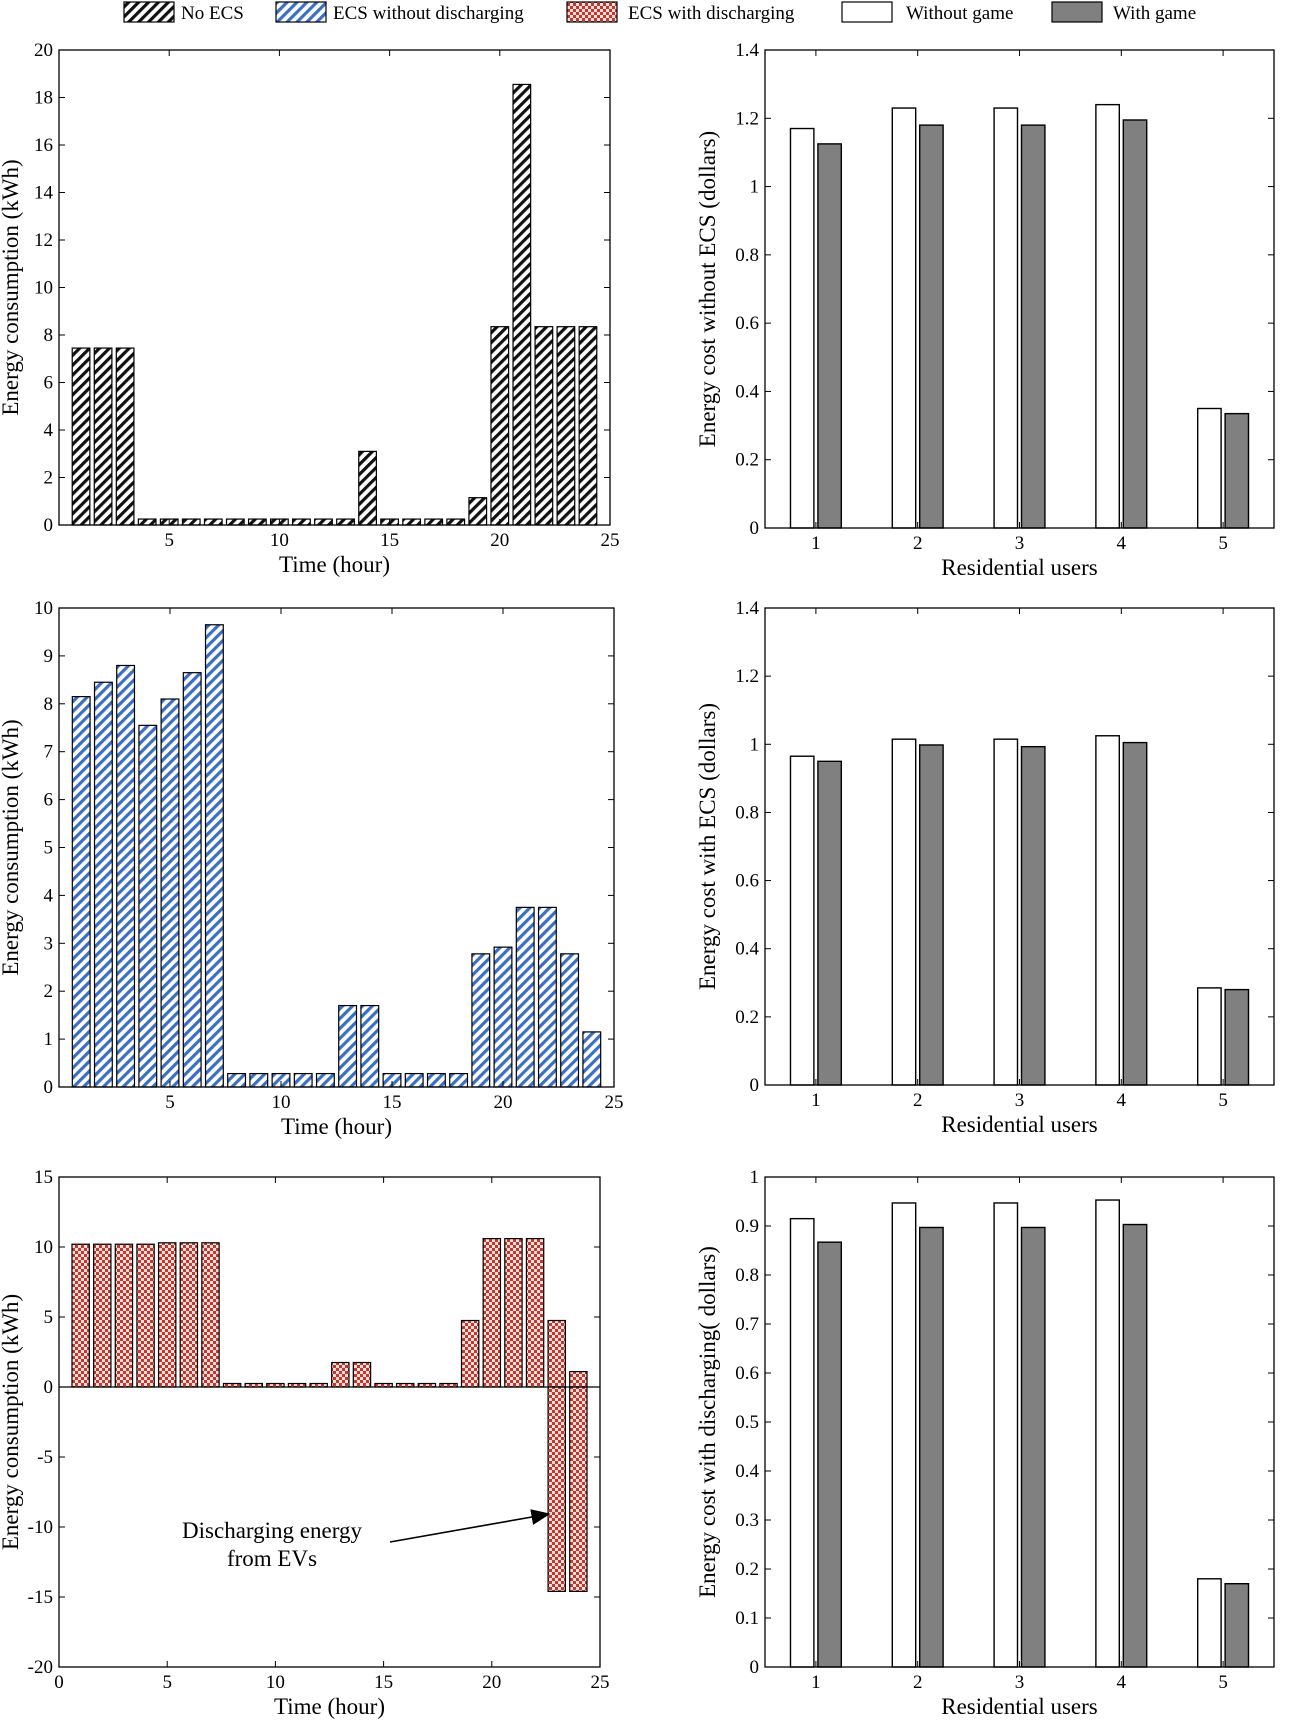  Describe the element at coordinates (49, 943) in the screenshot. I see `y-tick-label: 3` at that location.